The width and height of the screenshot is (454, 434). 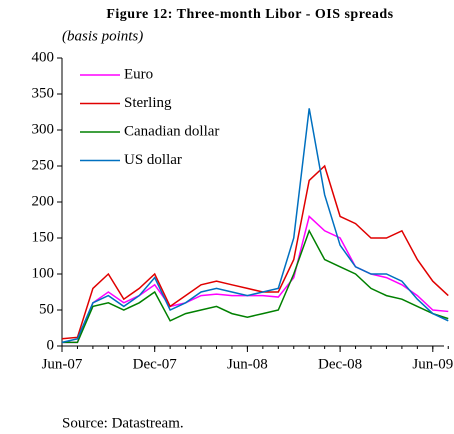 I want to click on x-tick-label: Dec-07, so click(x=155, y=364).